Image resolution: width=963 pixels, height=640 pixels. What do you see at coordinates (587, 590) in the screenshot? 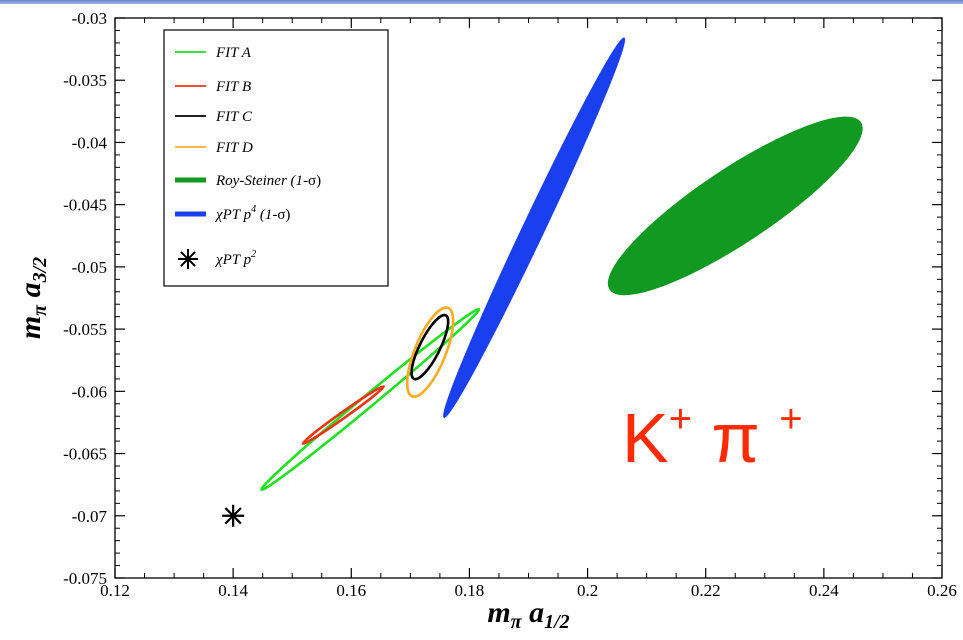
I see `x-tick-label: 0.2` at bounding box center [587, 590].